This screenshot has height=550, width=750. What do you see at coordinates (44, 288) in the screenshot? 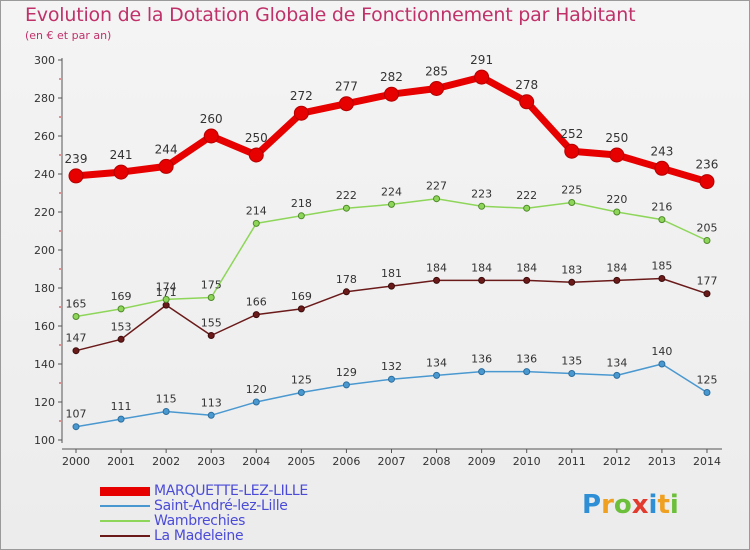
I see `y-tick-label: 180` at bounding box center [44, 288].